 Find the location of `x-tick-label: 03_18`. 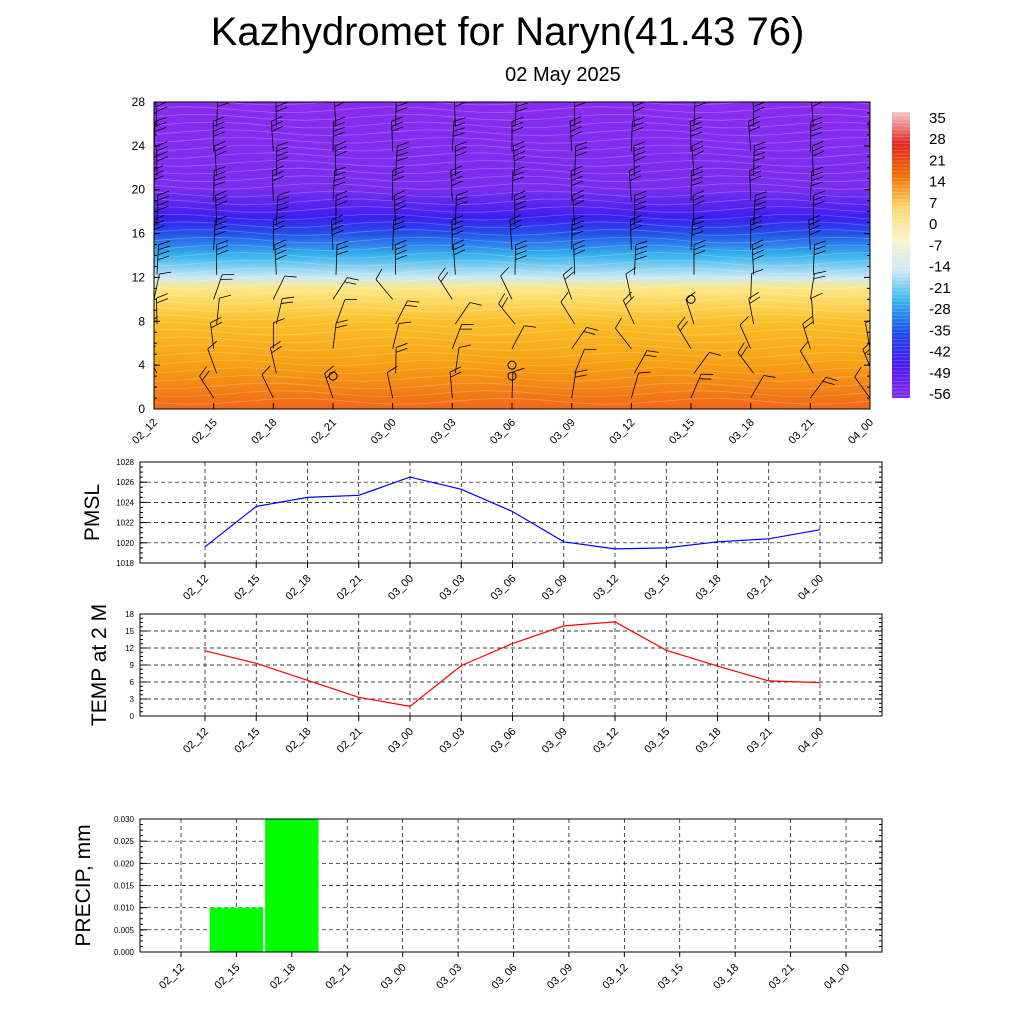

x-tick-label: 03_18 is located at coordinates (742, 432).